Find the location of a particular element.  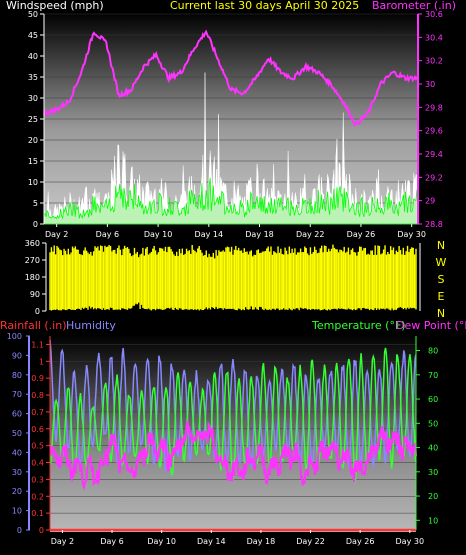

humidity-y-tick-label: 40 is located at coordinates (17, 452).